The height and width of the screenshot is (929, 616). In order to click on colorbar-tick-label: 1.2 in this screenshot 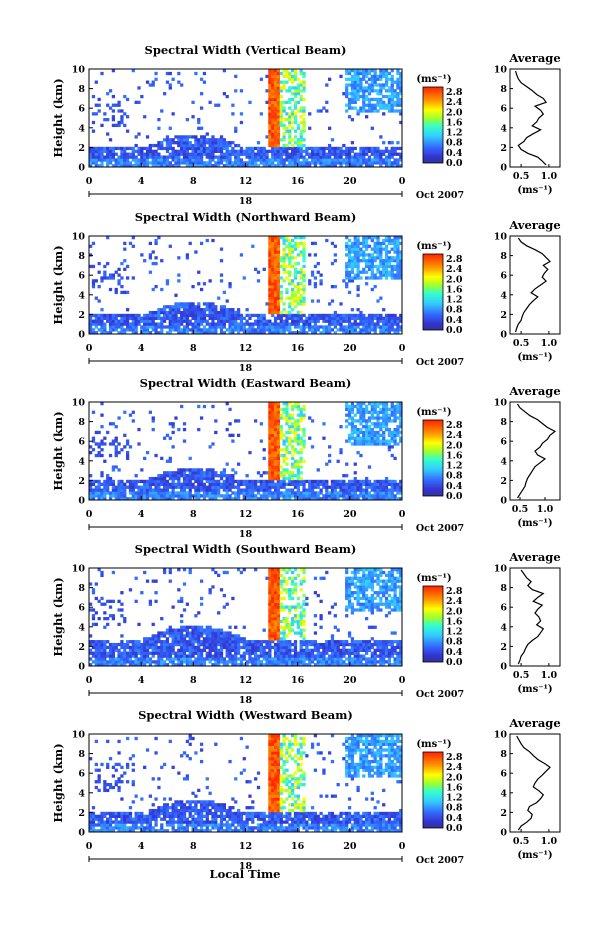, I will do `click(454, 133)`.